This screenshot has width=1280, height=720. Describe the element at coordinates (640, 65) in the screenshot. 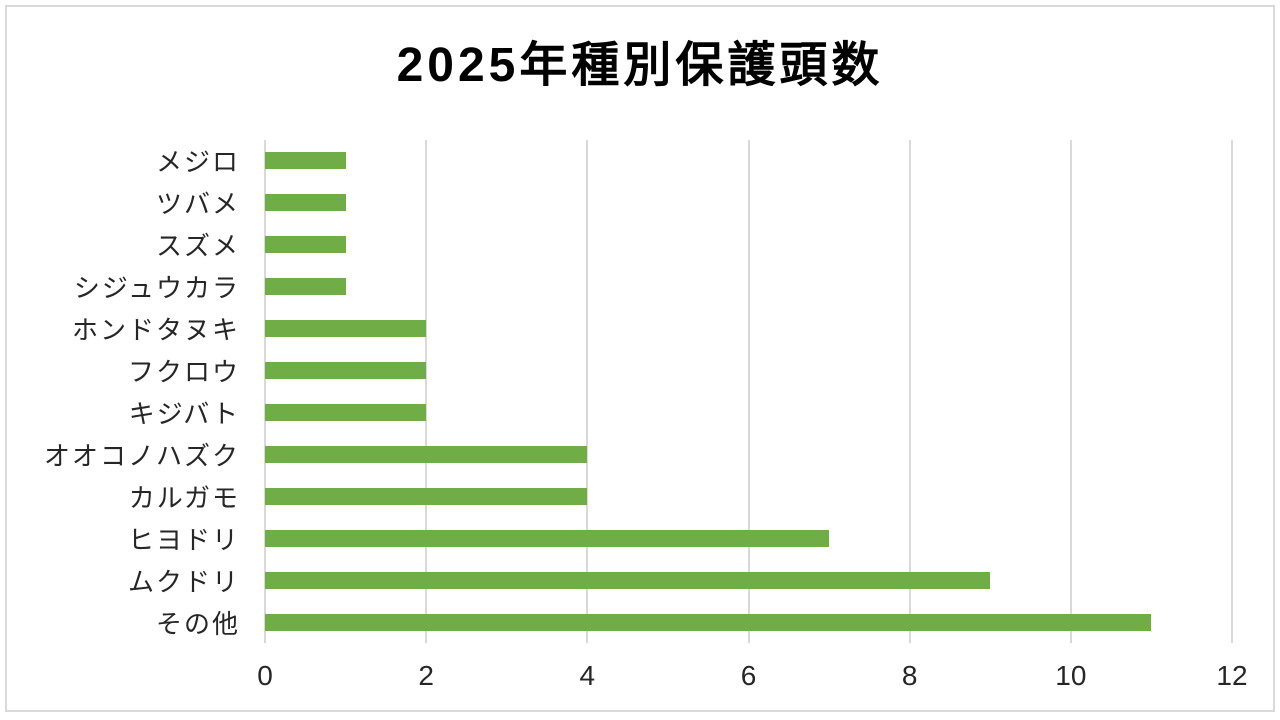

I see `chart-title: 2025年種別保護頭数` at that location.